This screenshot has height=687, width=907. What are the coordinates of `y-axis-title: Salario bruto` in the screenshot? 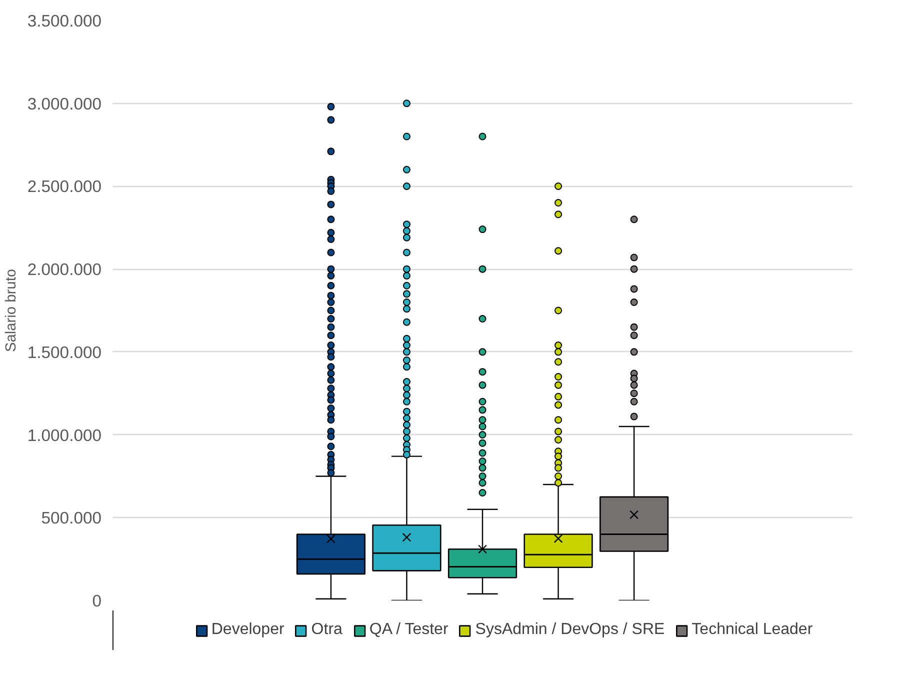 It's located at (11, 310).